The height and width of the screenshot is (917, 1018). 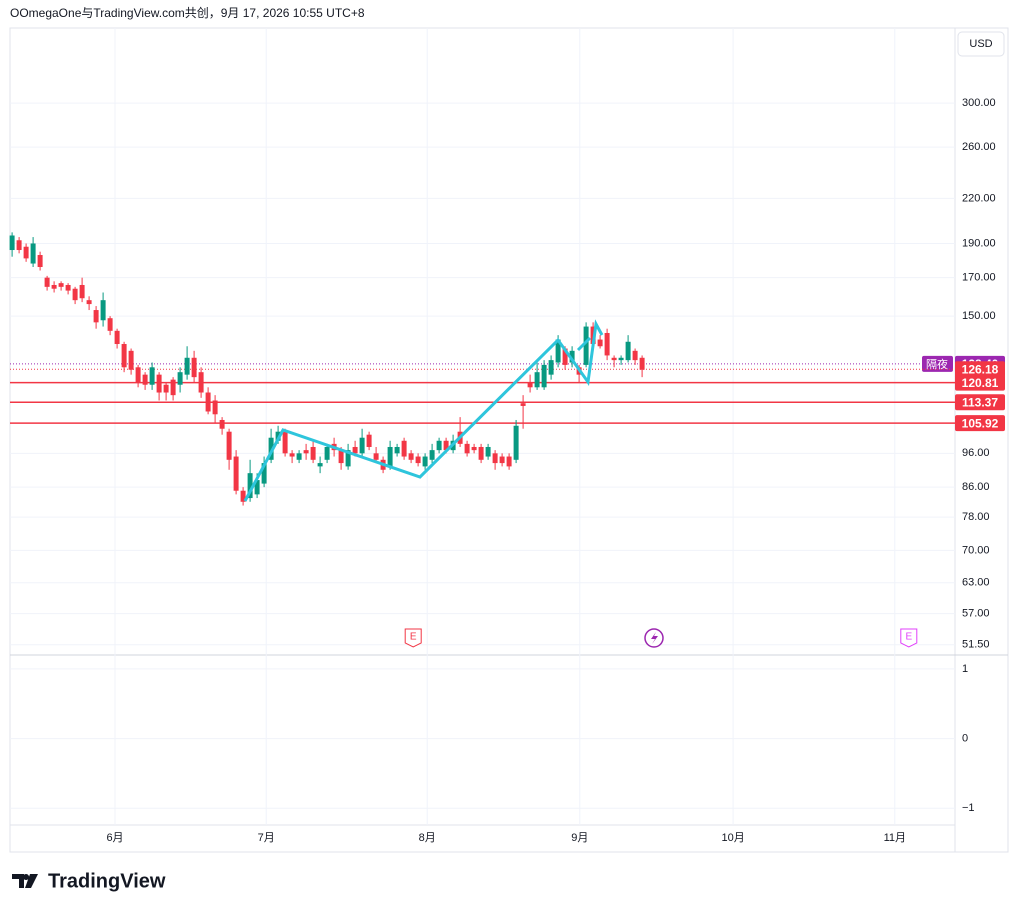 I want to click on logo-mark, so click(x=25, y=881).